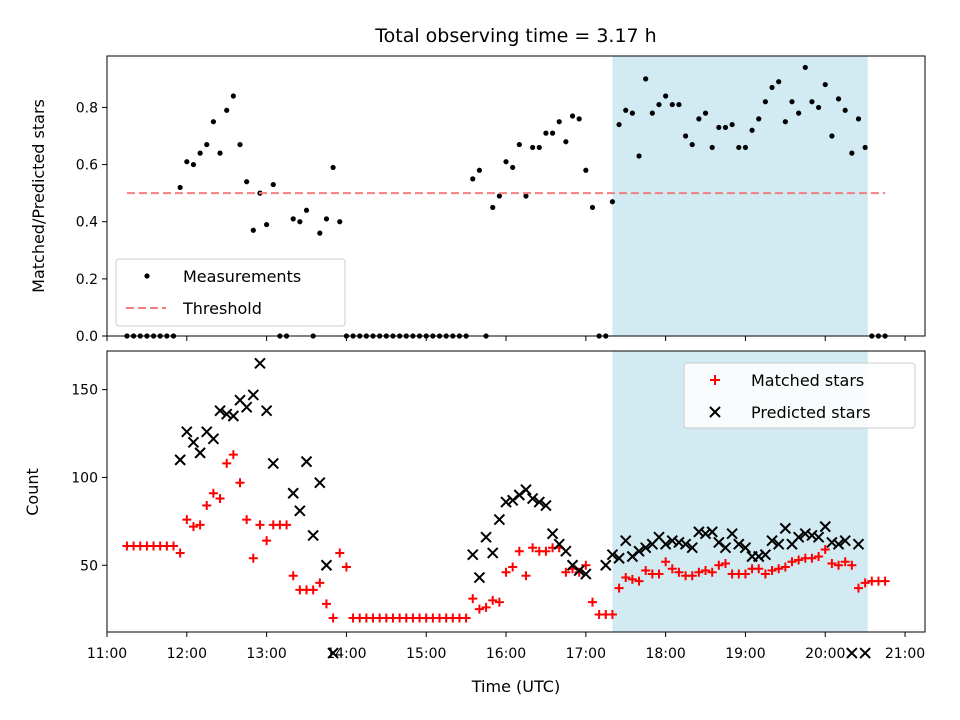 The width and height of the screenshot is (960, 720). Describe the element at coordinates (38, 196) in the screenshot. I see `ratio-y-axis-label: Matched/Predicted stars` at that location.